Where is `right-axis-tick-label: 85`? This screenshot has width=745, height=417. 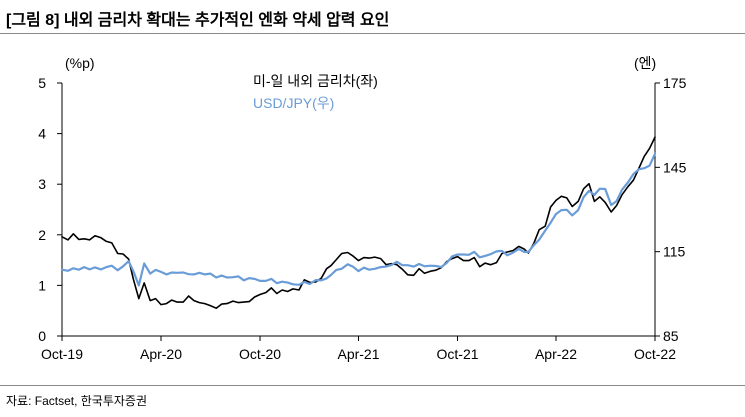 right-axis-tick-label: 85 is located at coordinates (671, 336).